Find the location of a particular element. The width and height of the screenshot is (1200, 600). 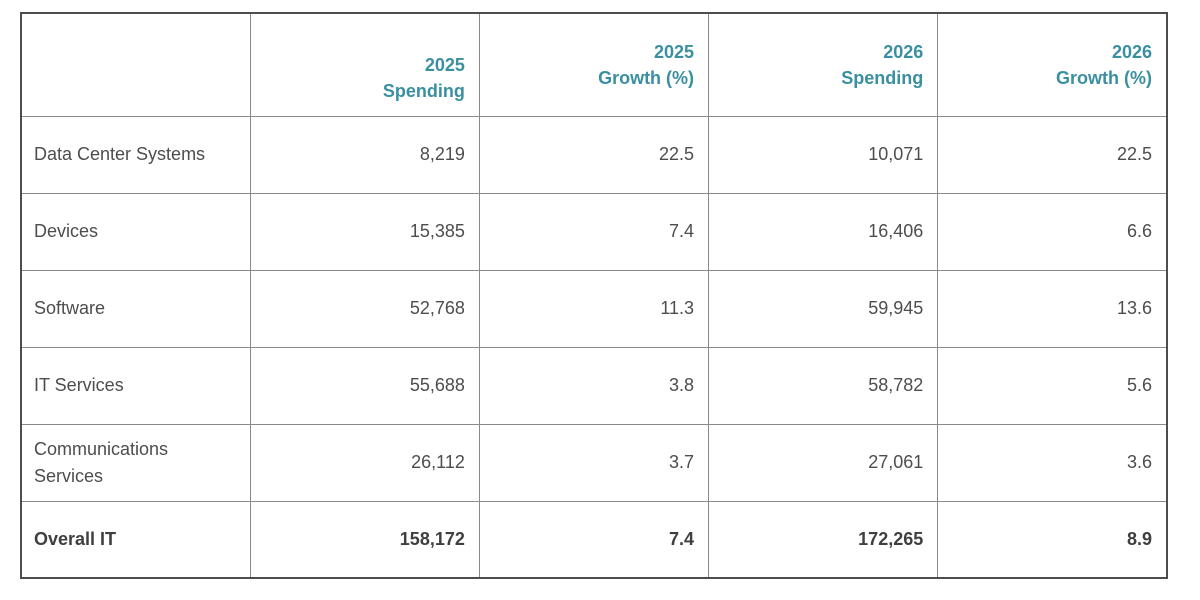

cell-2026-growth: 13.6 is located at coordinates (1052, 308).